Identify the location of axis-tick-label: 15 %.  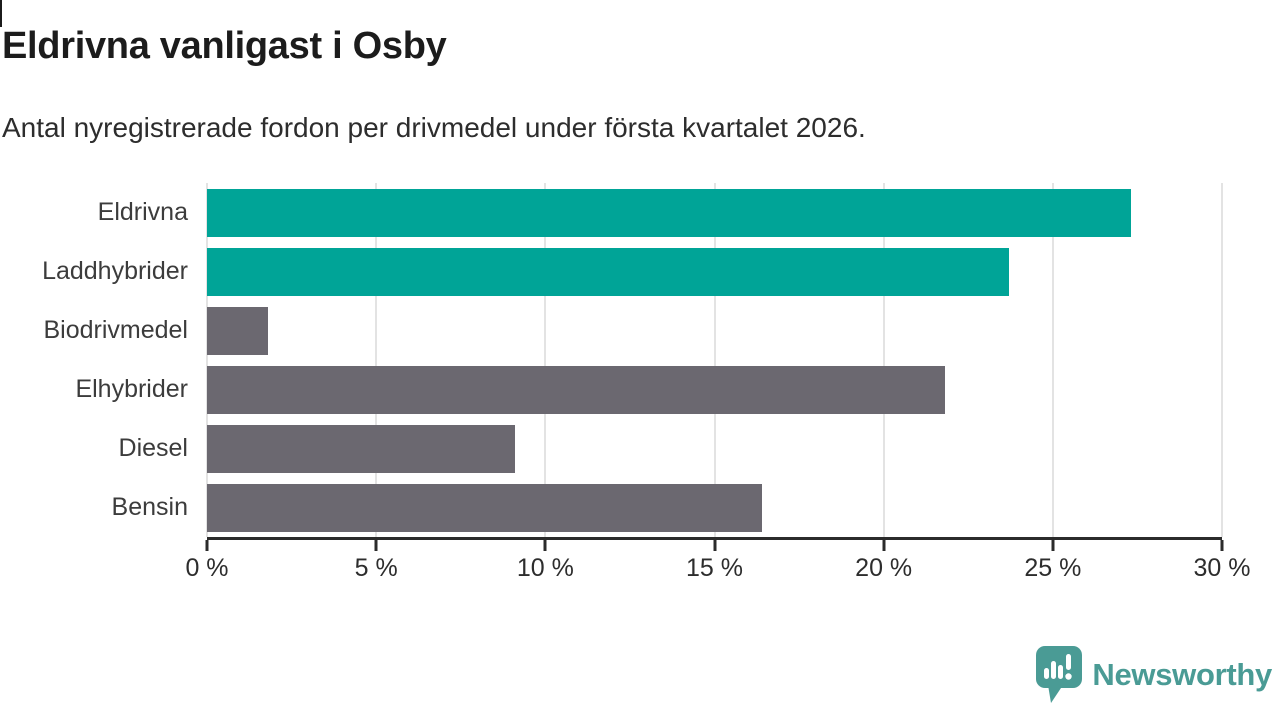
(714, 568).